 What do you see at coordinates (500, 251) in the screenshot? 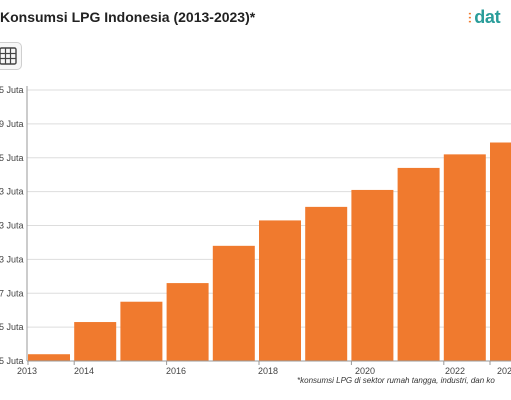
I see `bar-2023` at bounding box center [500, 251].